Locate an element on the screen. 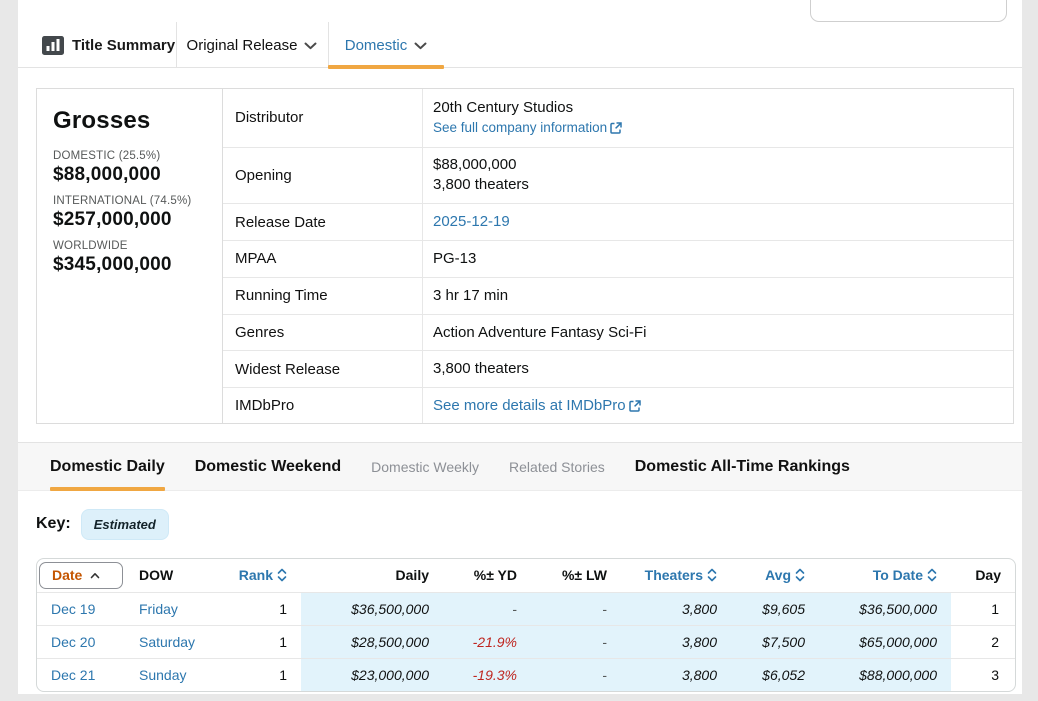  day-cell: 1 is located at coordinates (995, 608).